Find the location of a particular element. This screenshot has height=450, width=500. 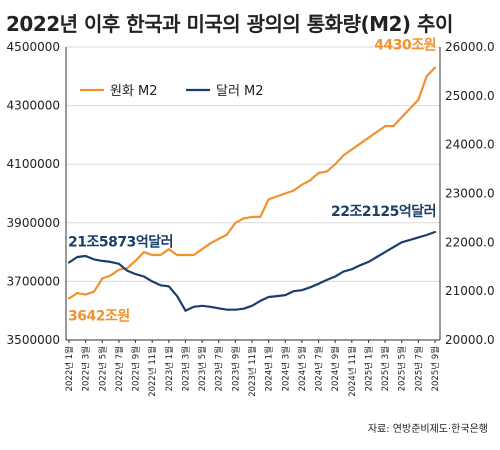

x-tick-label: 2024년 11월 is located at coordinates (352, 371).